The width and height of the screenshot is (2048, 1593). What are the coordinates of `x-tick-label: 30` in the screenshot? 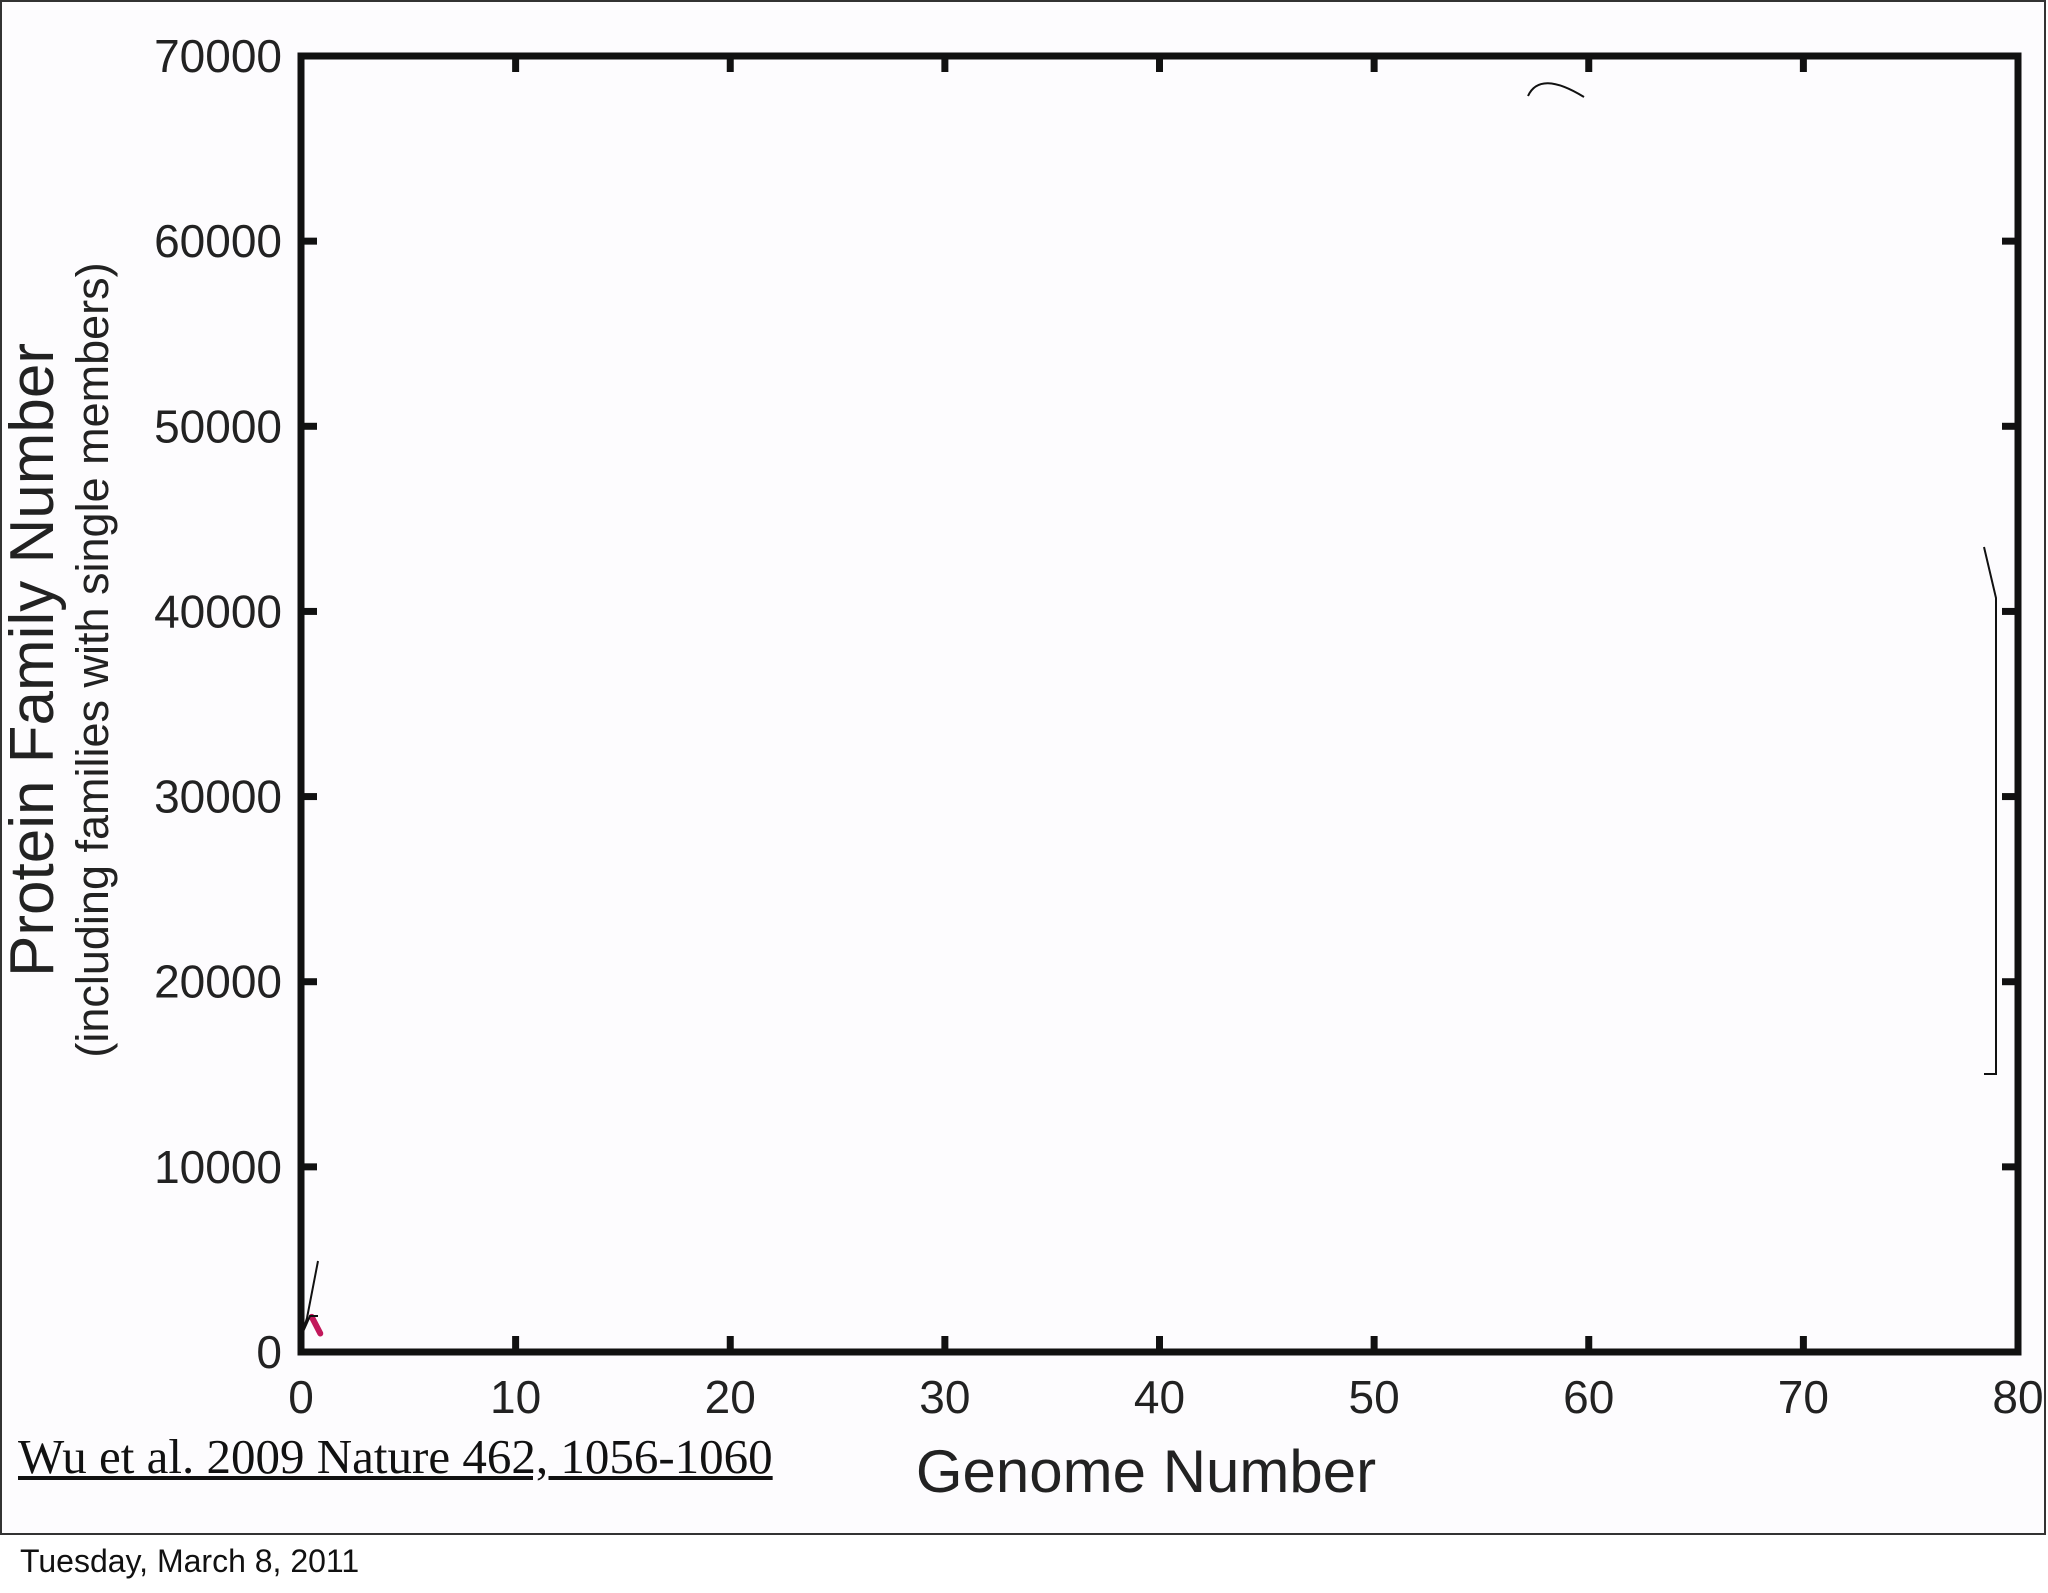 It's located at (944, 1397).